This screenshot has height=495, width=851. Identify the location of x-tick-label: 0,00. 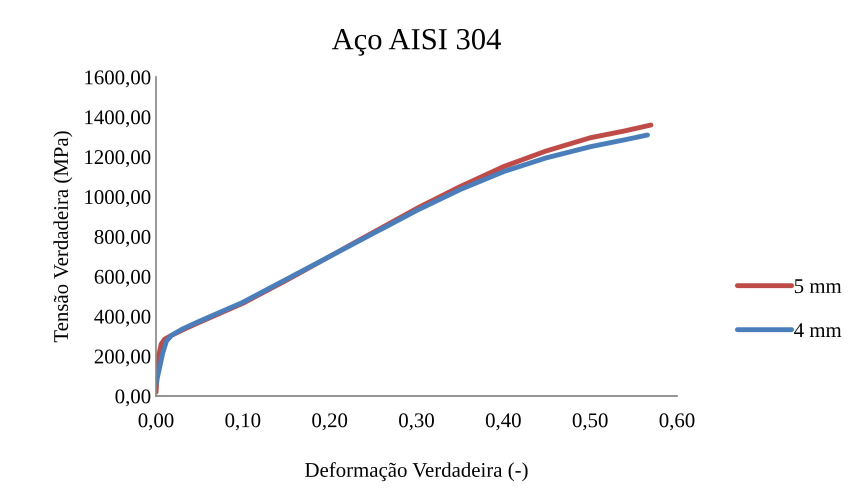
(156, 421).